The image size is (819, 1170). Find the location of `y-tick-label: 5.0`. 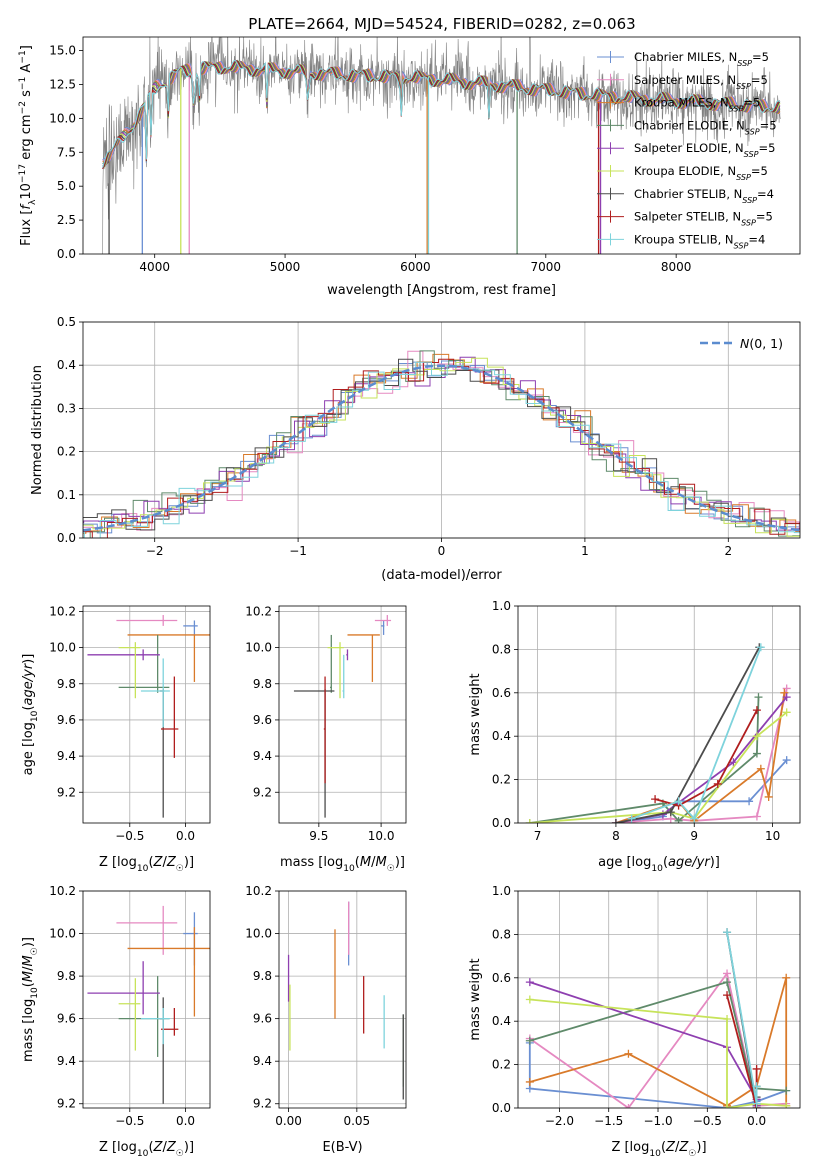

y-tick-label: 5.0 is located at coordinates (66, 186).